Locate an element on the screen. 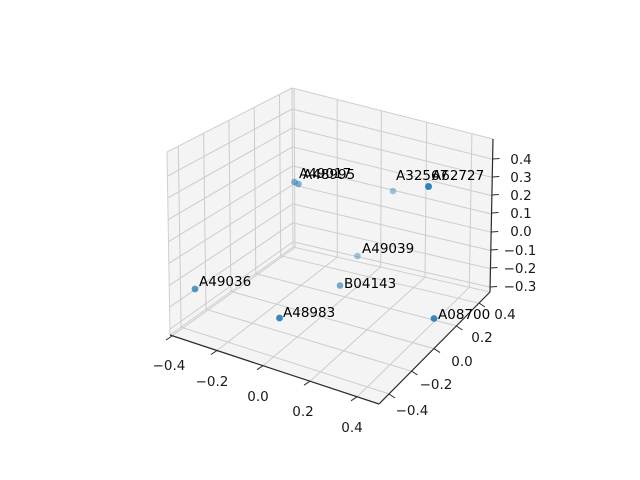 This screenshot has height=480, width=640. z-tick-label: 0.3 is located at coordinates (520, 178).